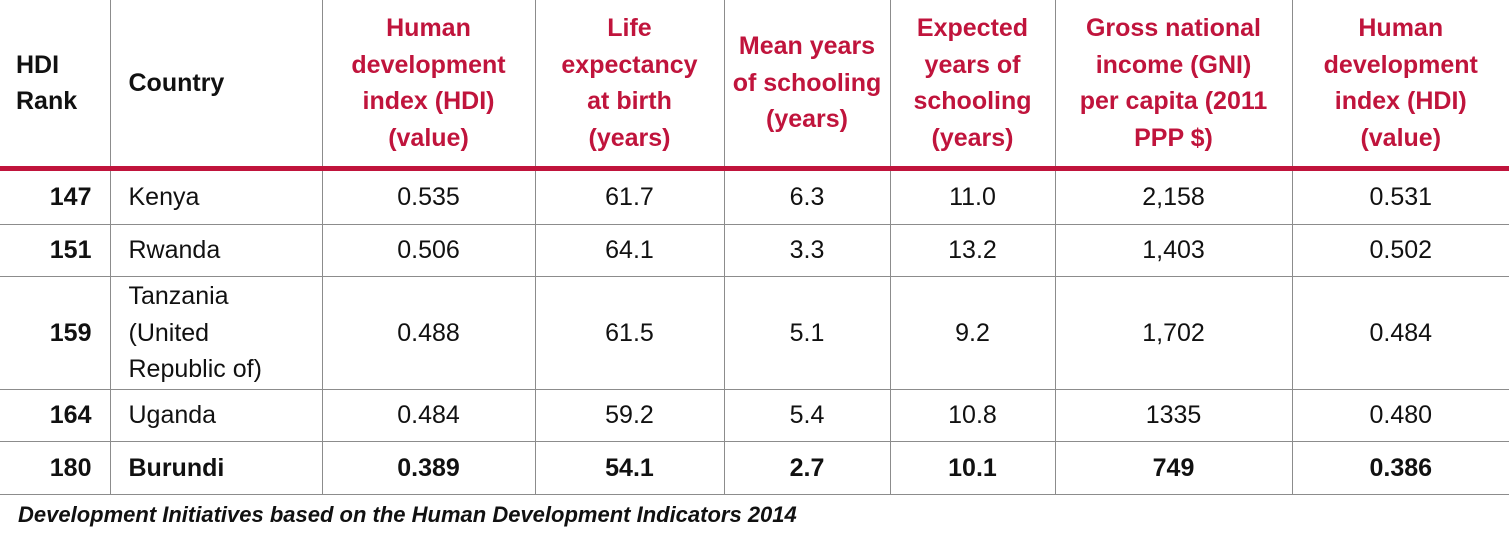  I want to click on hdi-value-2-cell: 0.480, so click(1400, 415).